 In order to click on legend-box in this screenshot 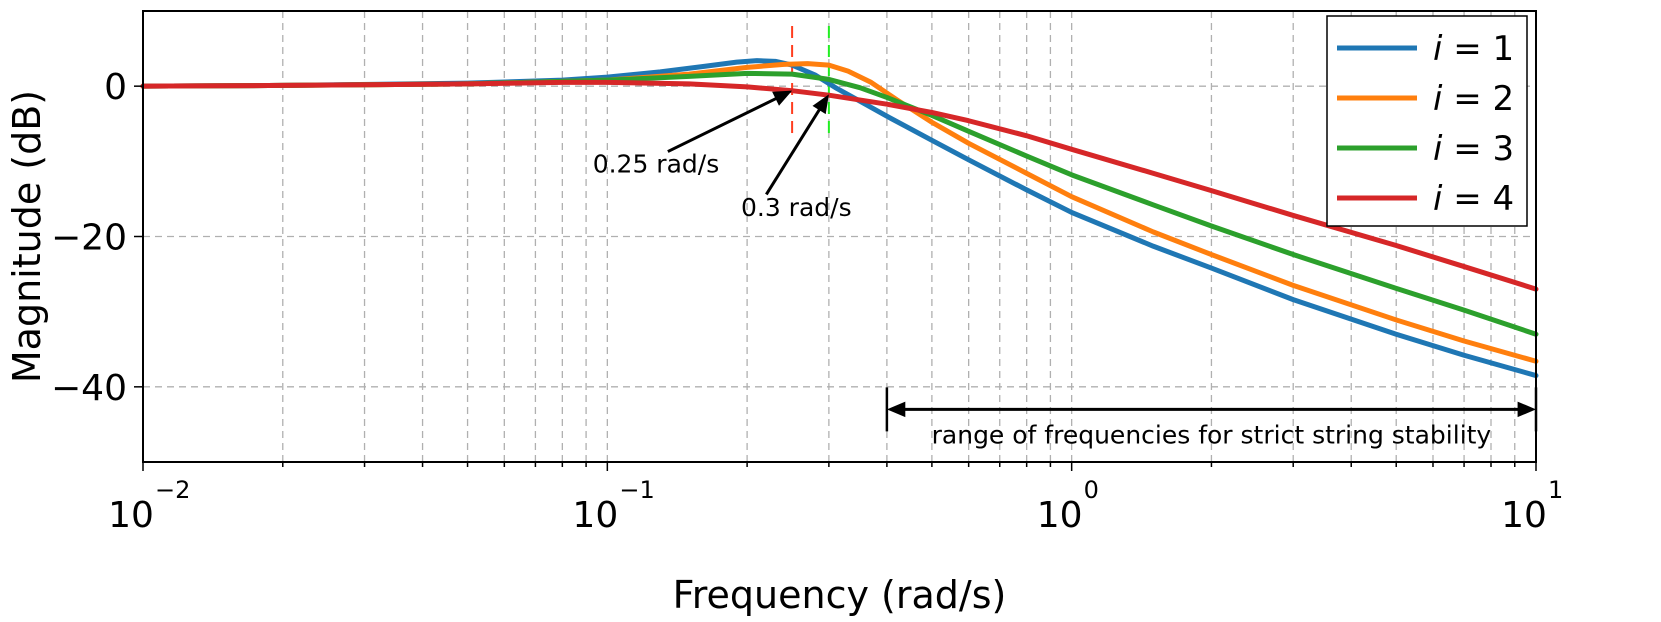, I will do `click(1427, 121)`.